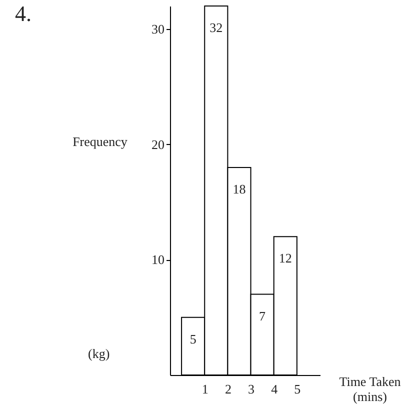  What do you see at coordinates (285, 258) in the screenshot?
I see `data-label: 12` at bounding box center [285, 258].